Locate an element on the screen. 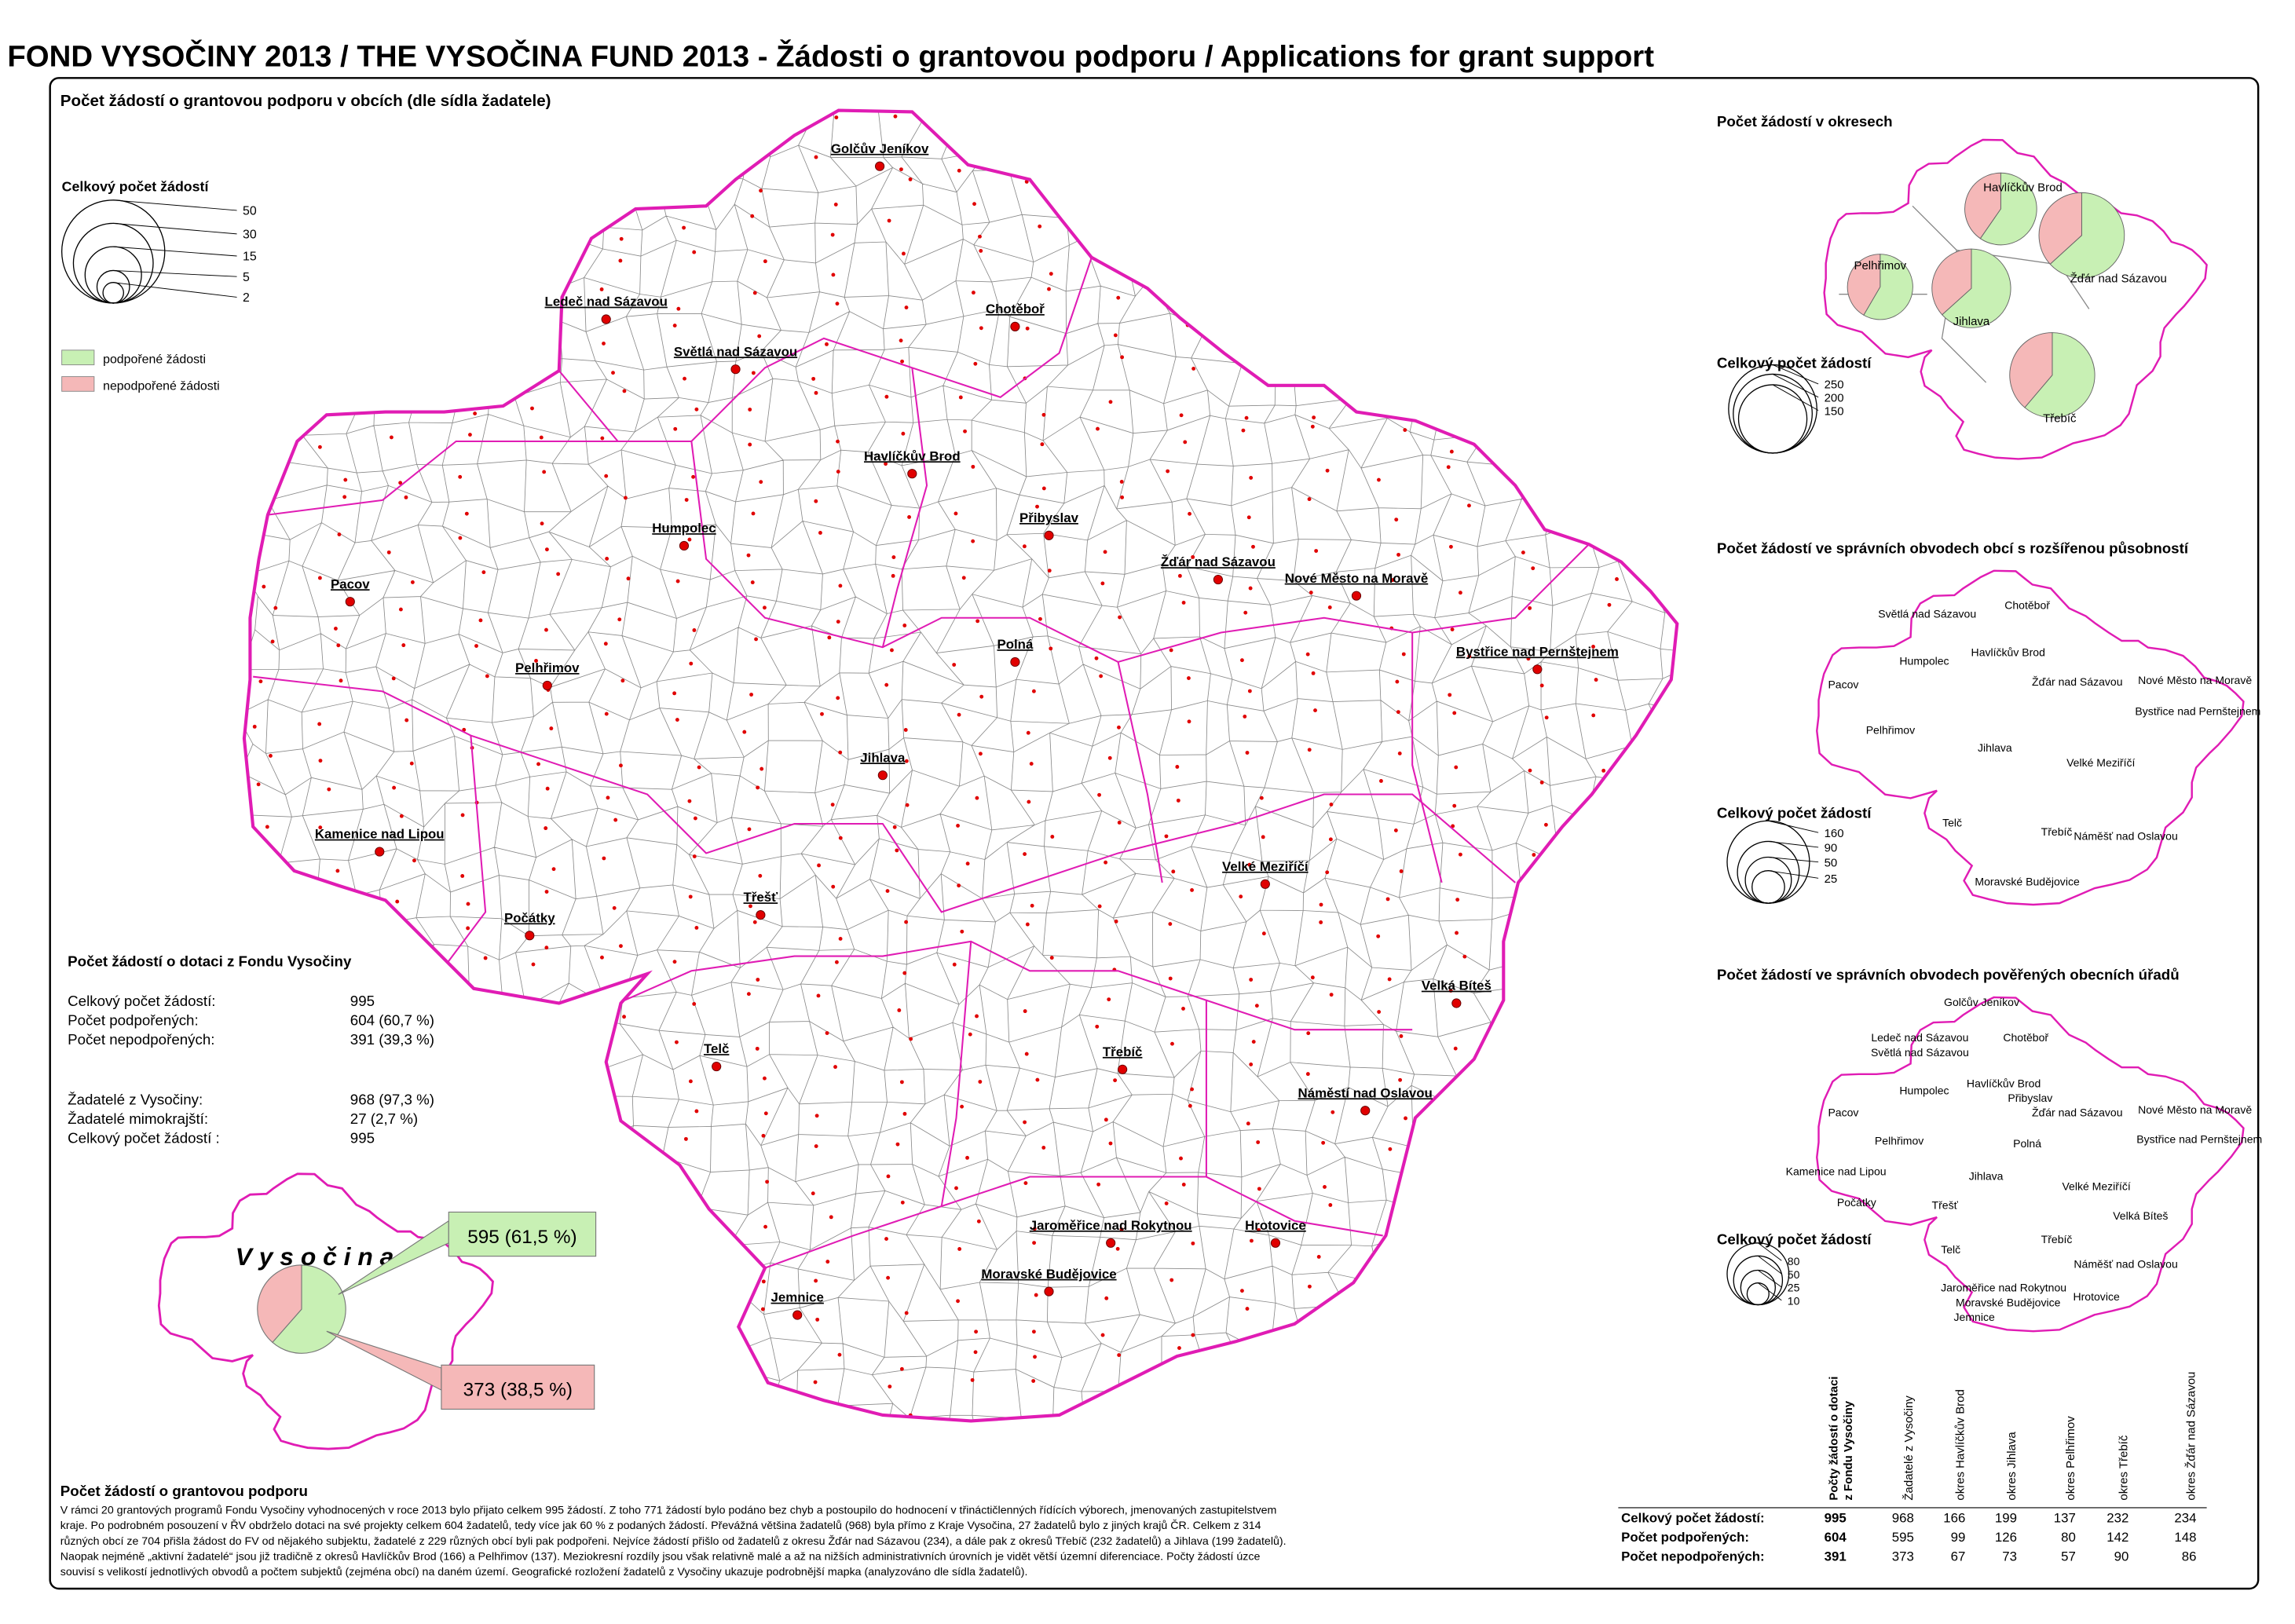 This screenshot has height=1624, width=2295. pou-outline is located at coordinates (2030, 1164).